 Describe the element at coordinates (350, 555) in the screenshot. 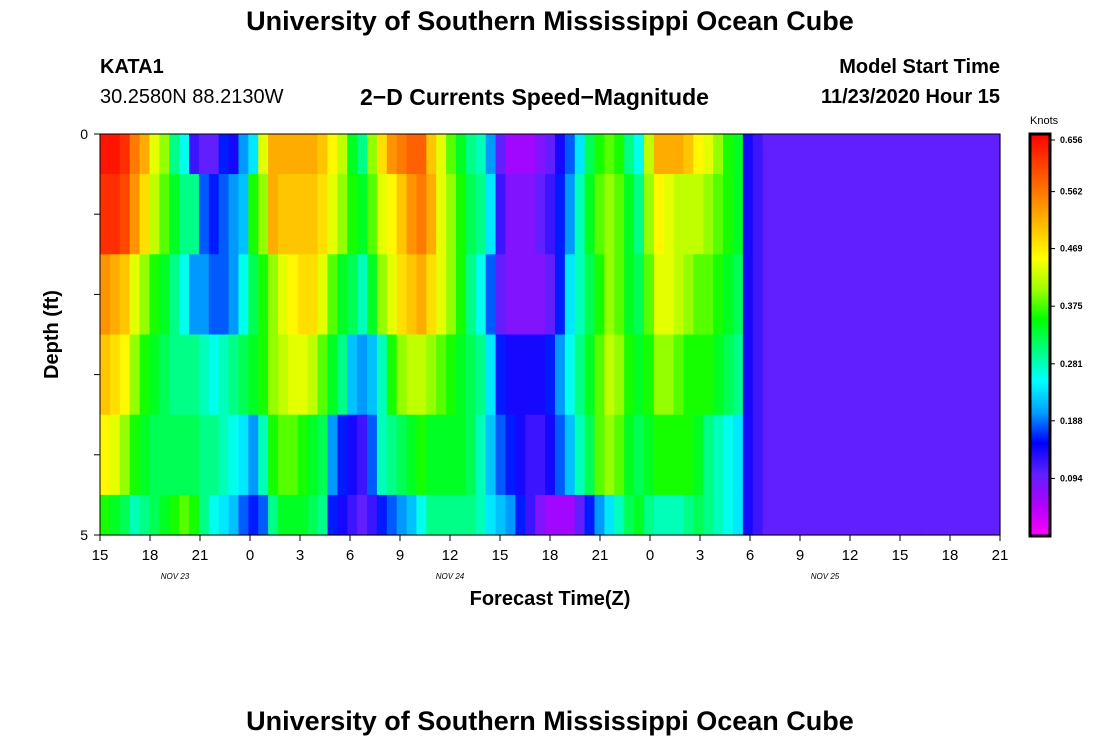

I see `x-tick-label: 6` at that location.